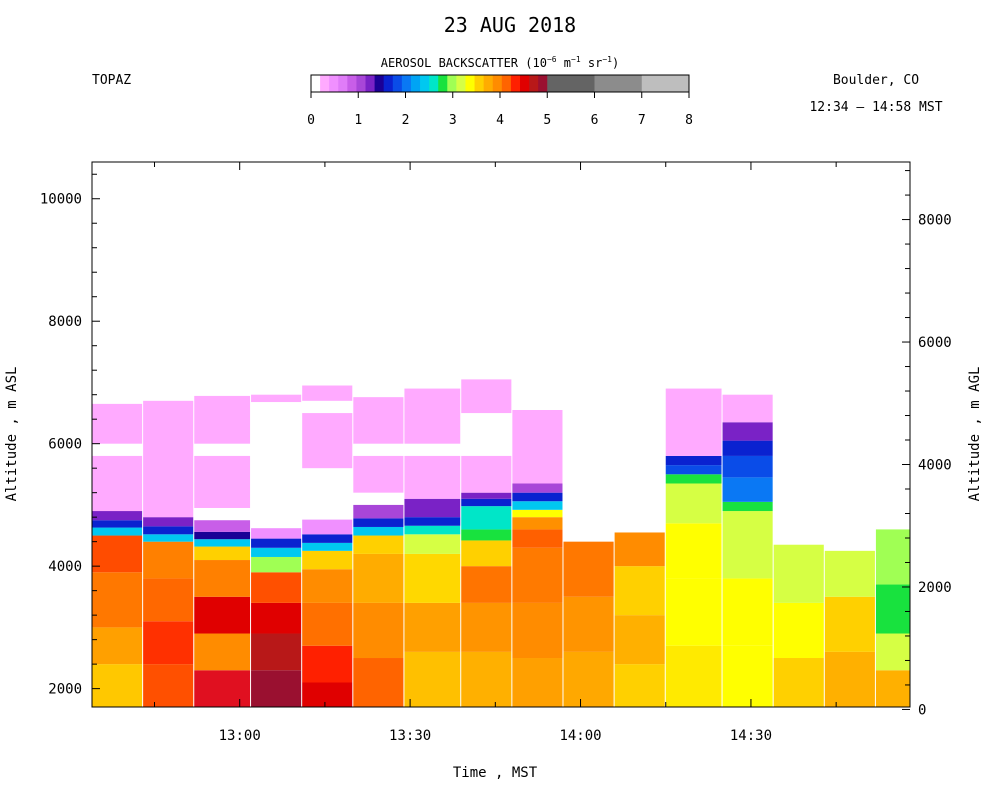 This screenshot has height=800, width=1000. I want to click on y-tick-label-left: 4000, so click(65, 567).